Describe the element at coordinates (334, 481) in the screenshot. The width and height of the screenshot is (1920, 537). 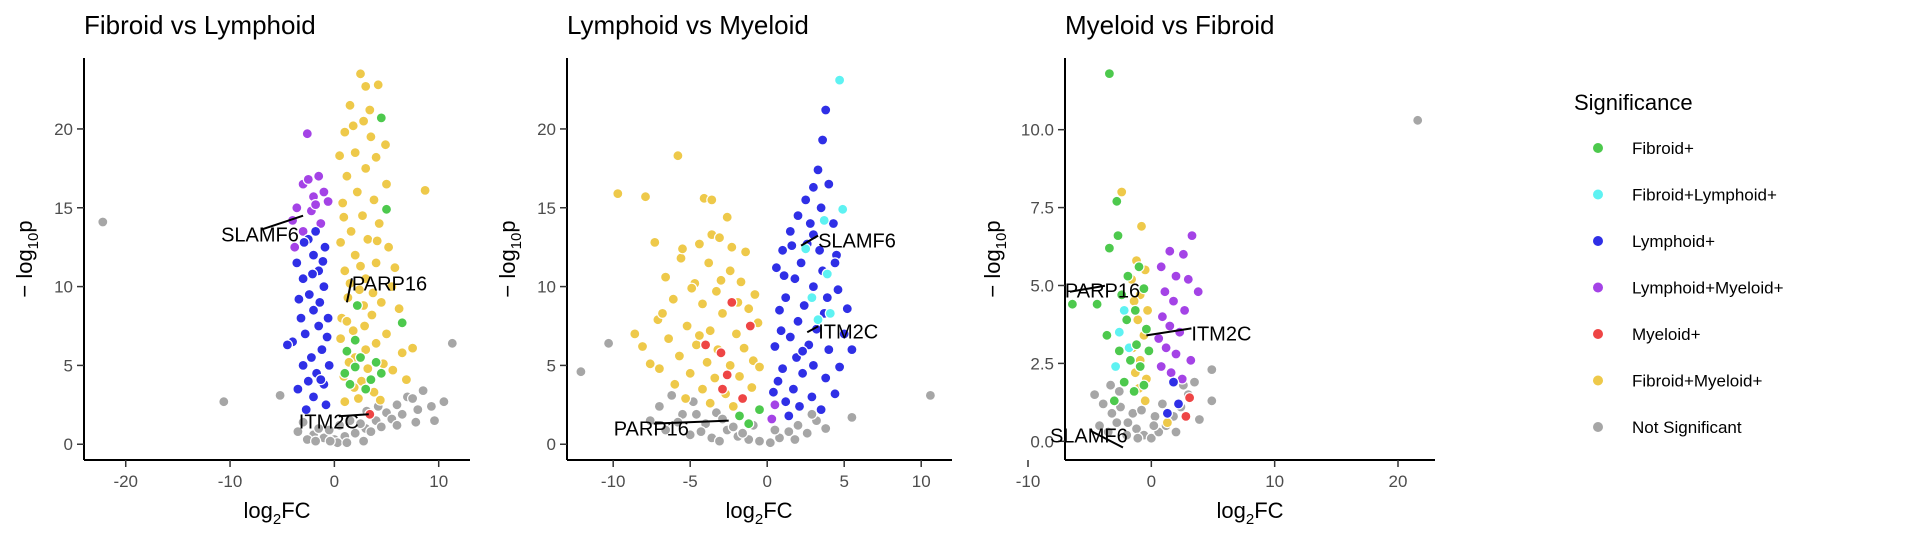
I see `x-tick-label: 0` at that location.